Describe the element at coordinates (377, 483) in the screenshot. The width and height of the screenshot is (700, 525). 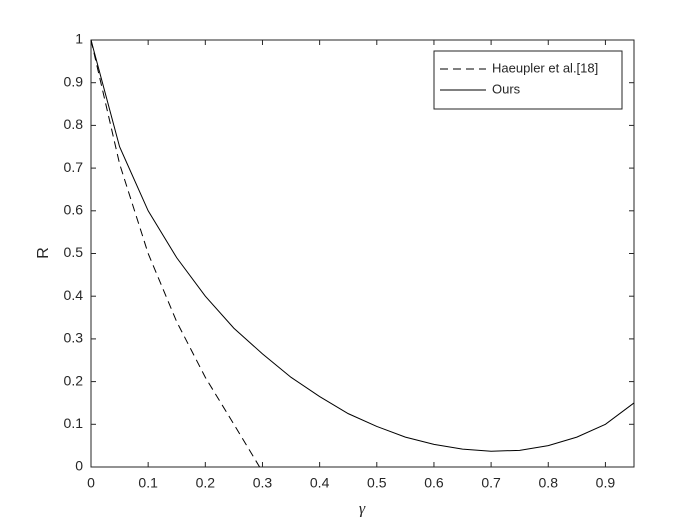
I see `x-tick-label: 0.5` at that location.